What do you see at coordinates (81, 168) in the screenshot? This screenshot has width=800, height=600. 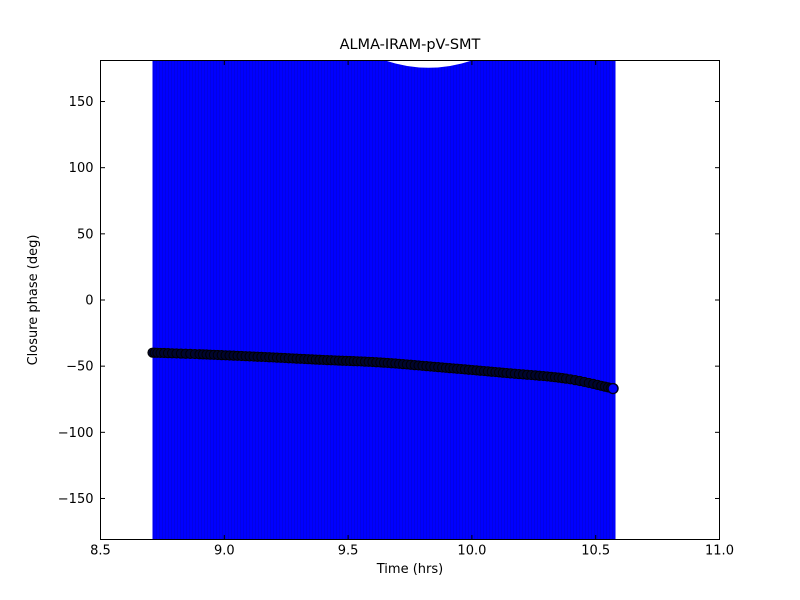 I see `y-tick-label: 100` at bounding box center [81, 168].